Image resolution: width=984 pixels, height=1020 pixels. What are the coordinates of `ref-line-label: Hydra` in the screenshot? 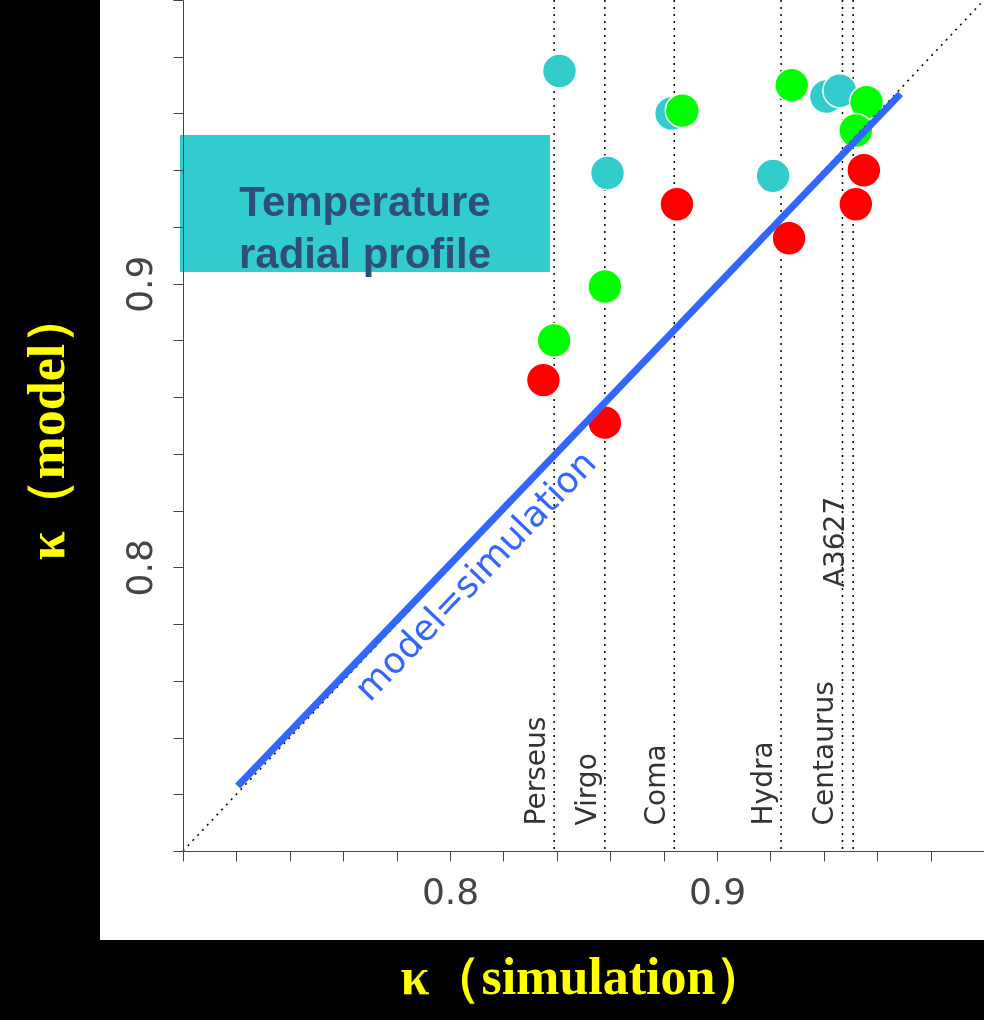 It's located at (763, 783).